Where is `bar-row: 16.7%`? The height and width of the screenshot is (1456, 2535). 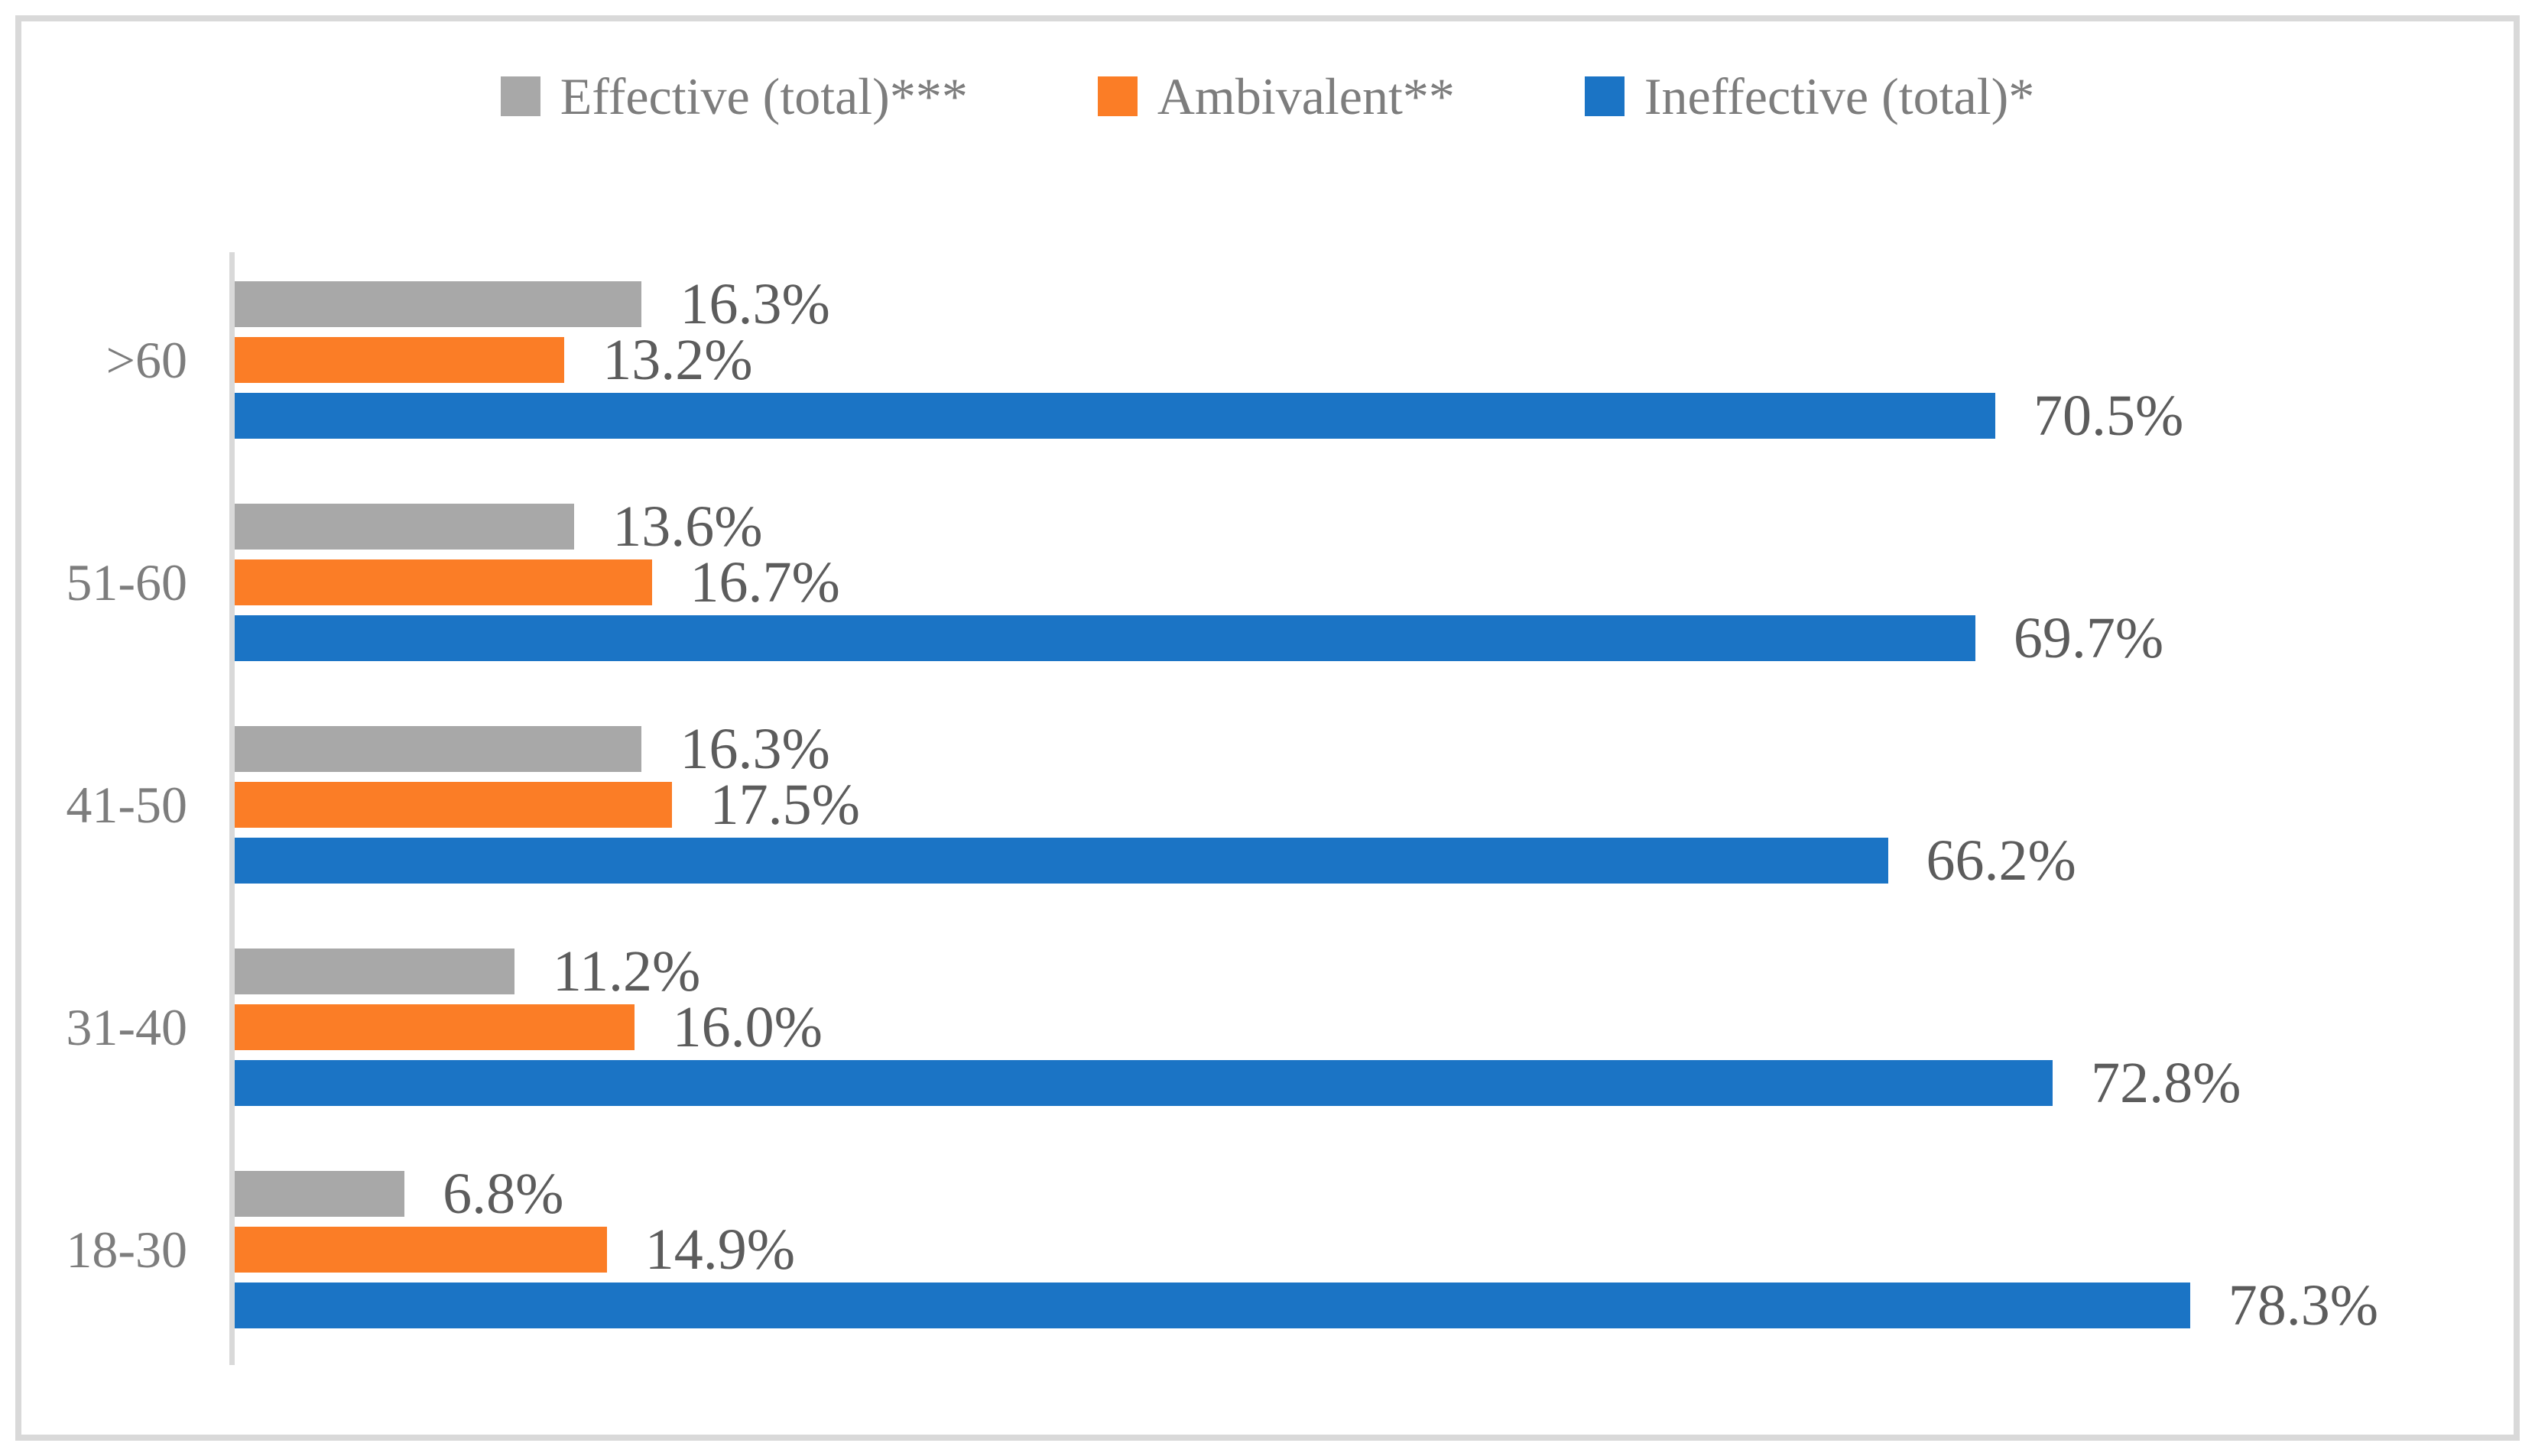
bar-row: 16.7% is located at coordinates (1358, 582).